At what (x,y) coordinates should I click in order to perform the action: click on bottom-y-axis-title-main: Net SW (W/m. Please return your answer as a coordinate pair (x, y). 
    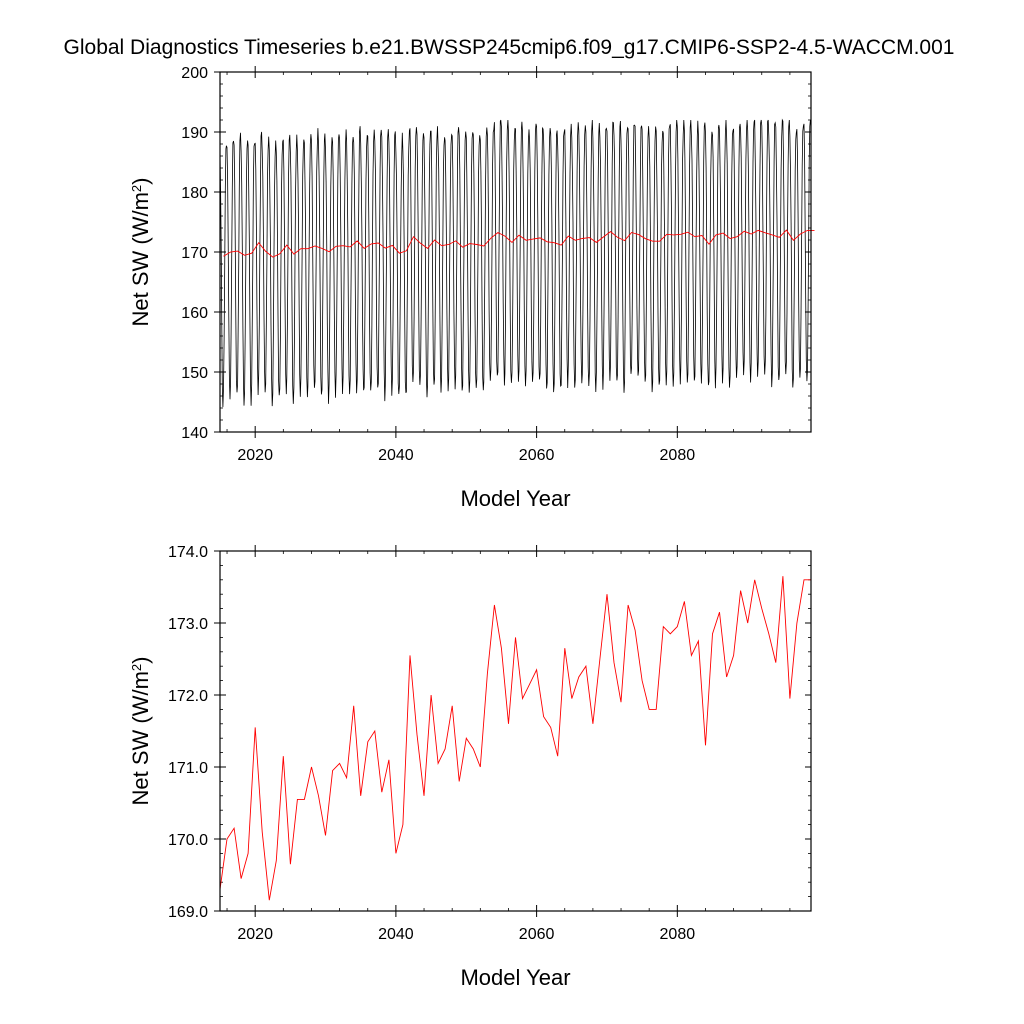
    Looking at the image, I should click on (140, 738).